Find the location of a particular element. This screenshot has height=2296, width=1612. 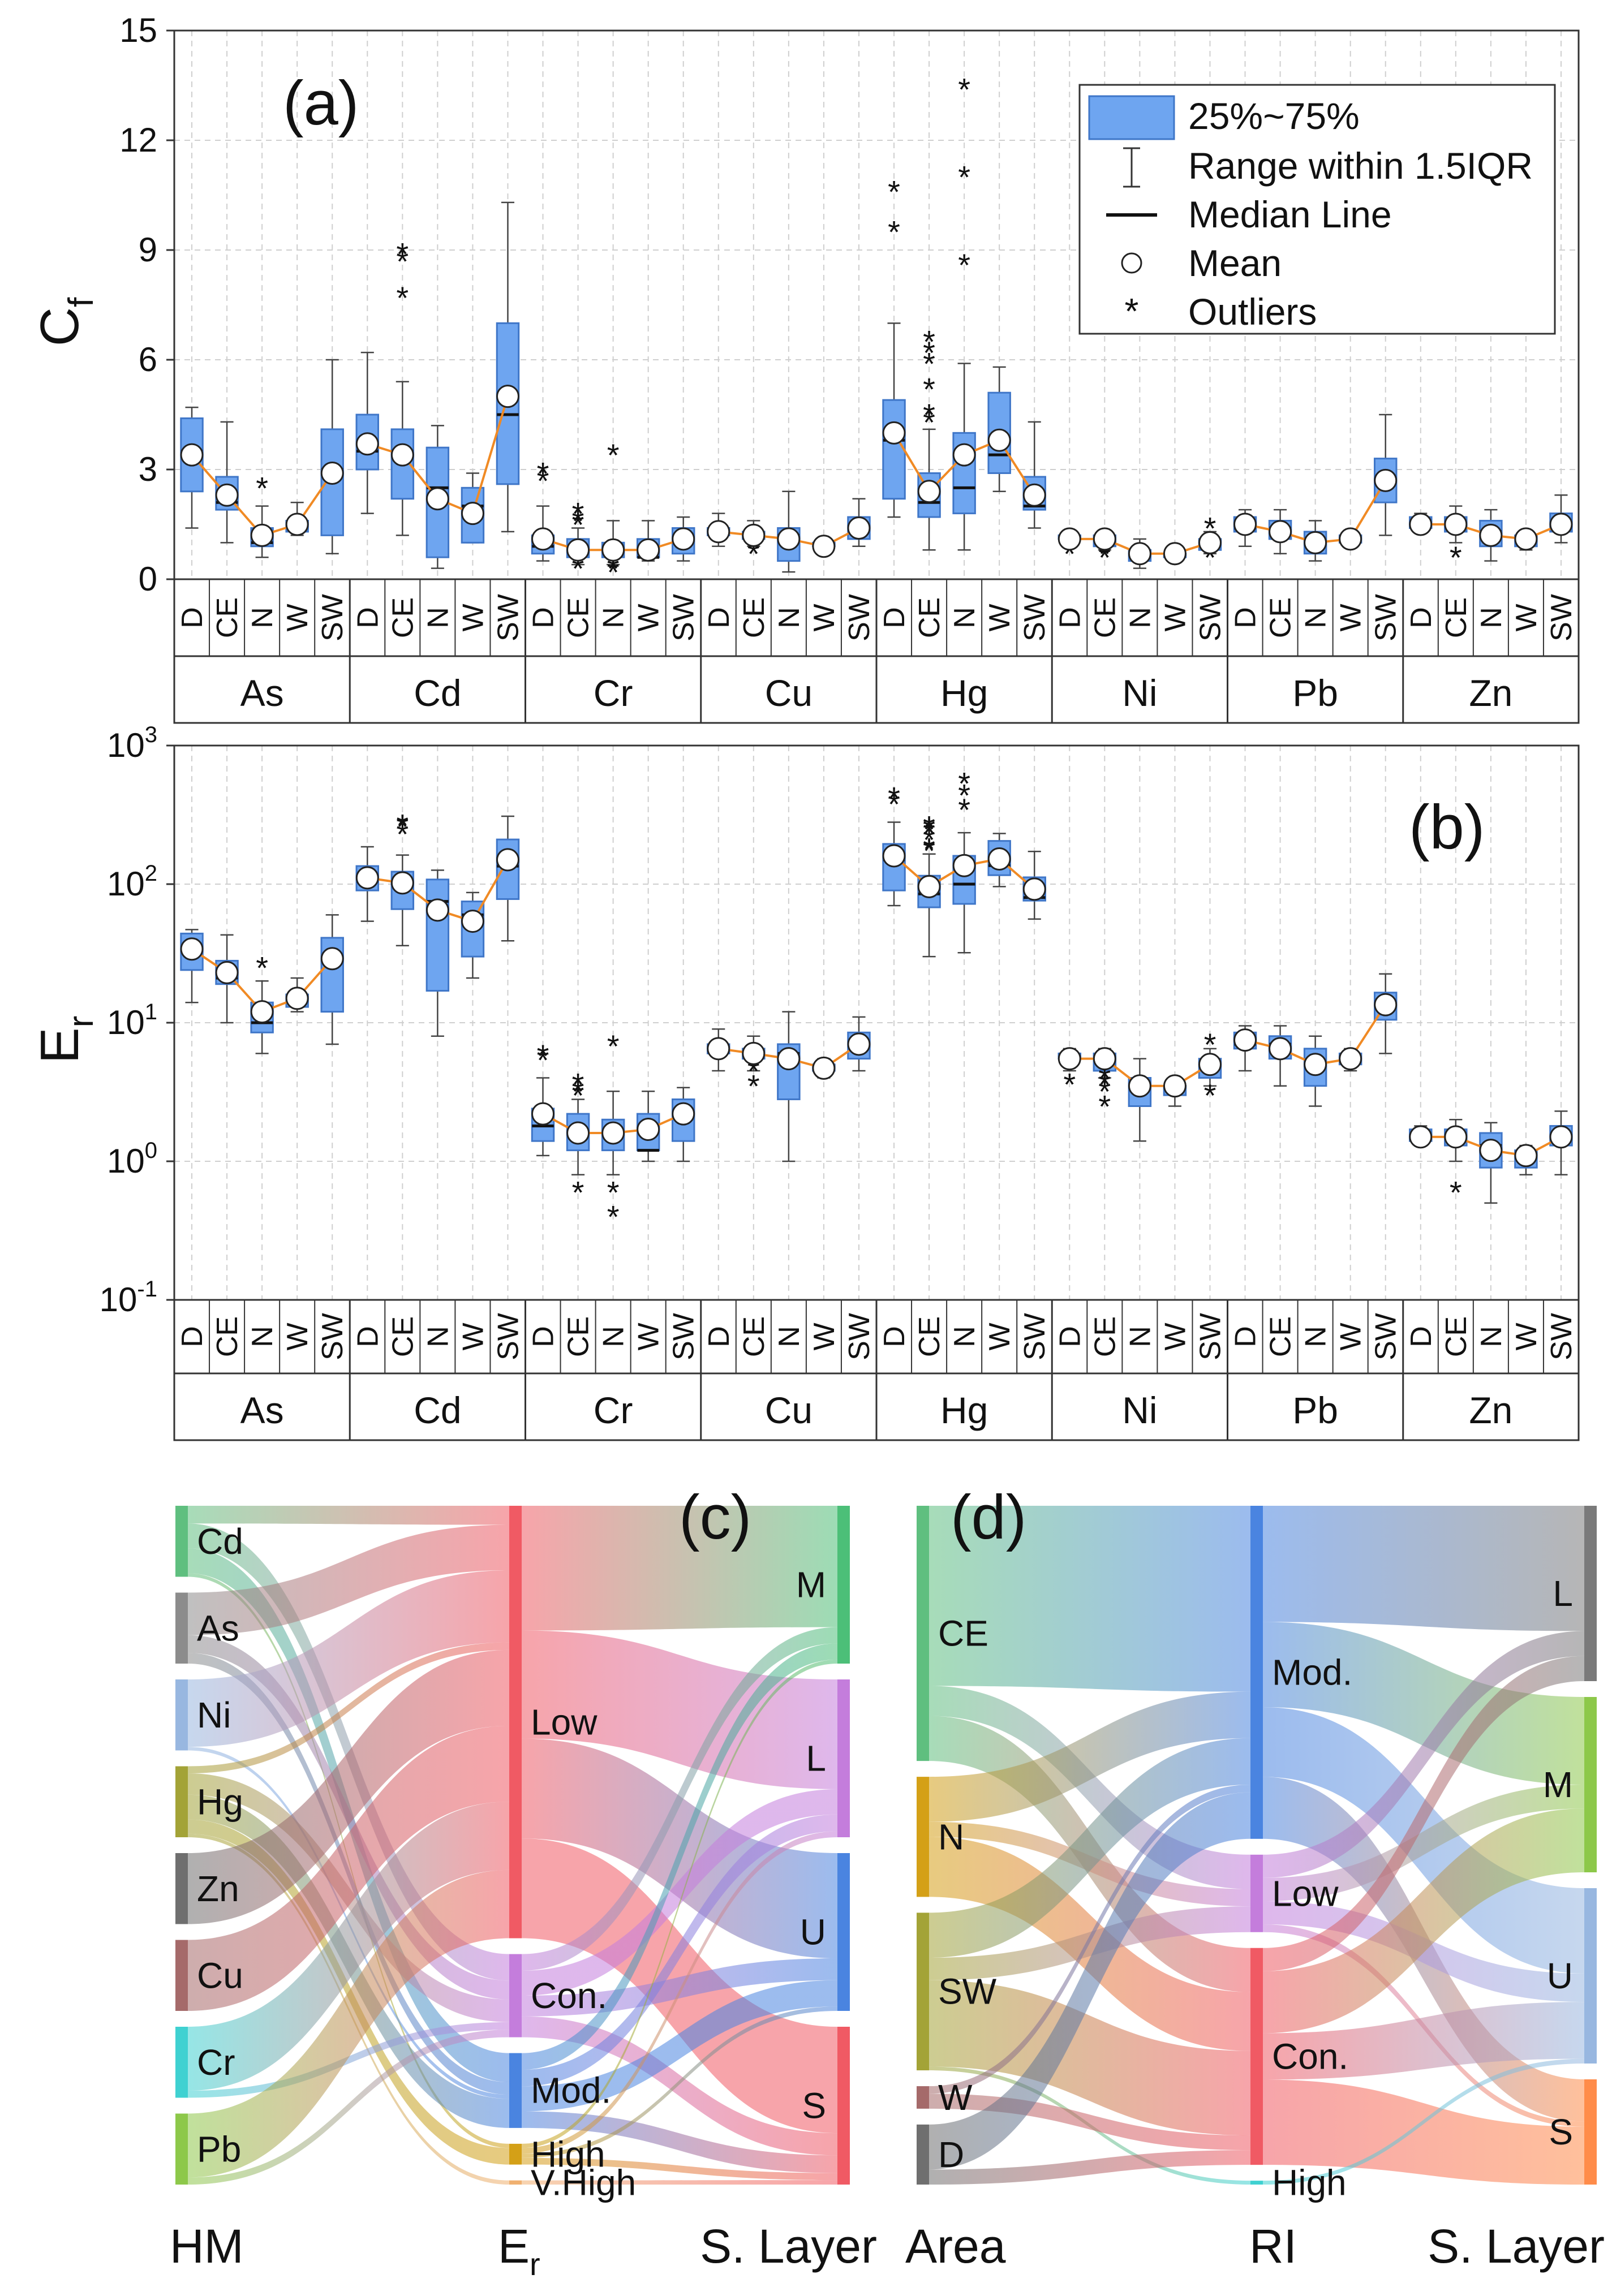

group-label: Cu is located at coordinates (789, 1410).